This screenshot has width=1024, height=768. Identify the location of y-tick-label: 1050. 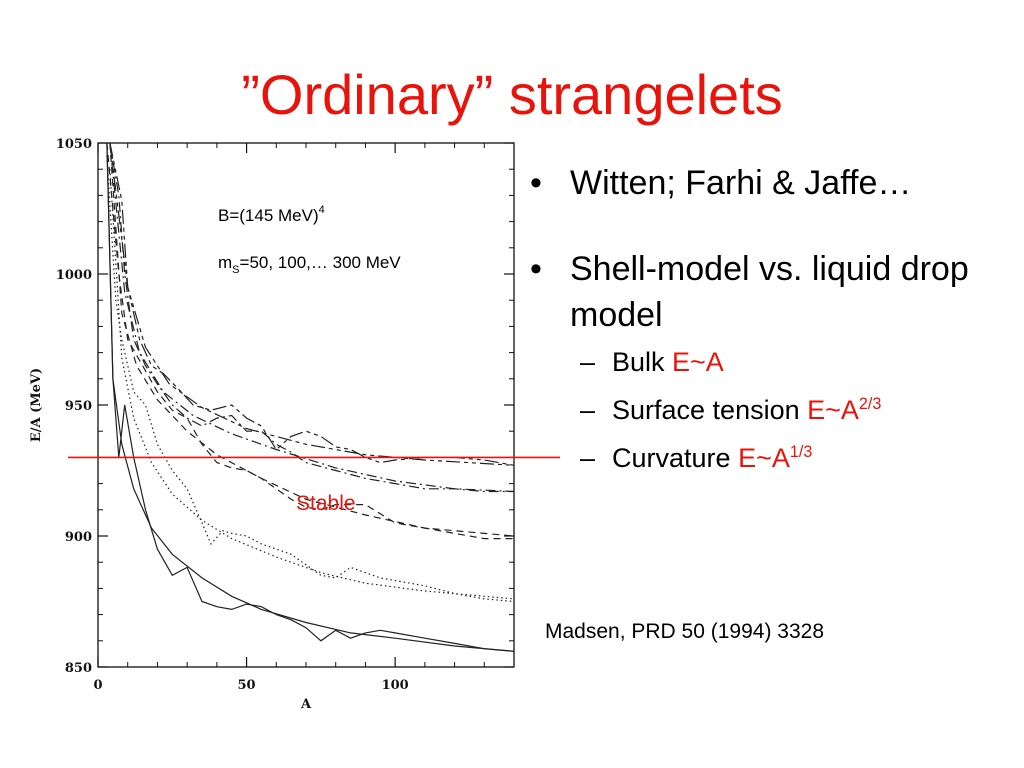
(74, 144).